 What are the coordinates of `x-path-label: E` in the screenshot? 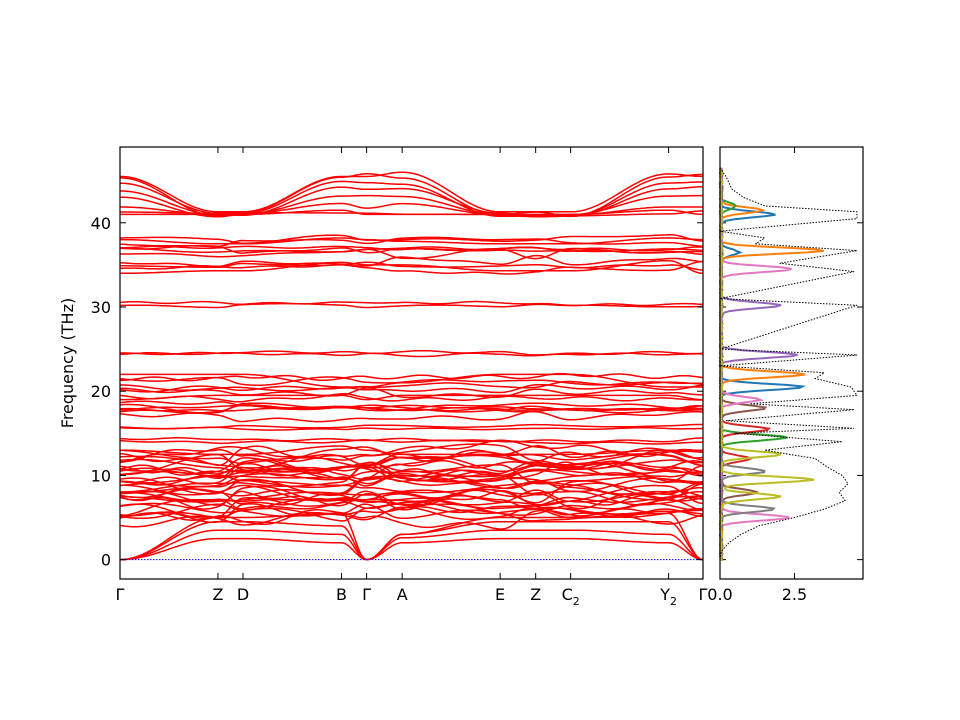 It's located at (500, 594).